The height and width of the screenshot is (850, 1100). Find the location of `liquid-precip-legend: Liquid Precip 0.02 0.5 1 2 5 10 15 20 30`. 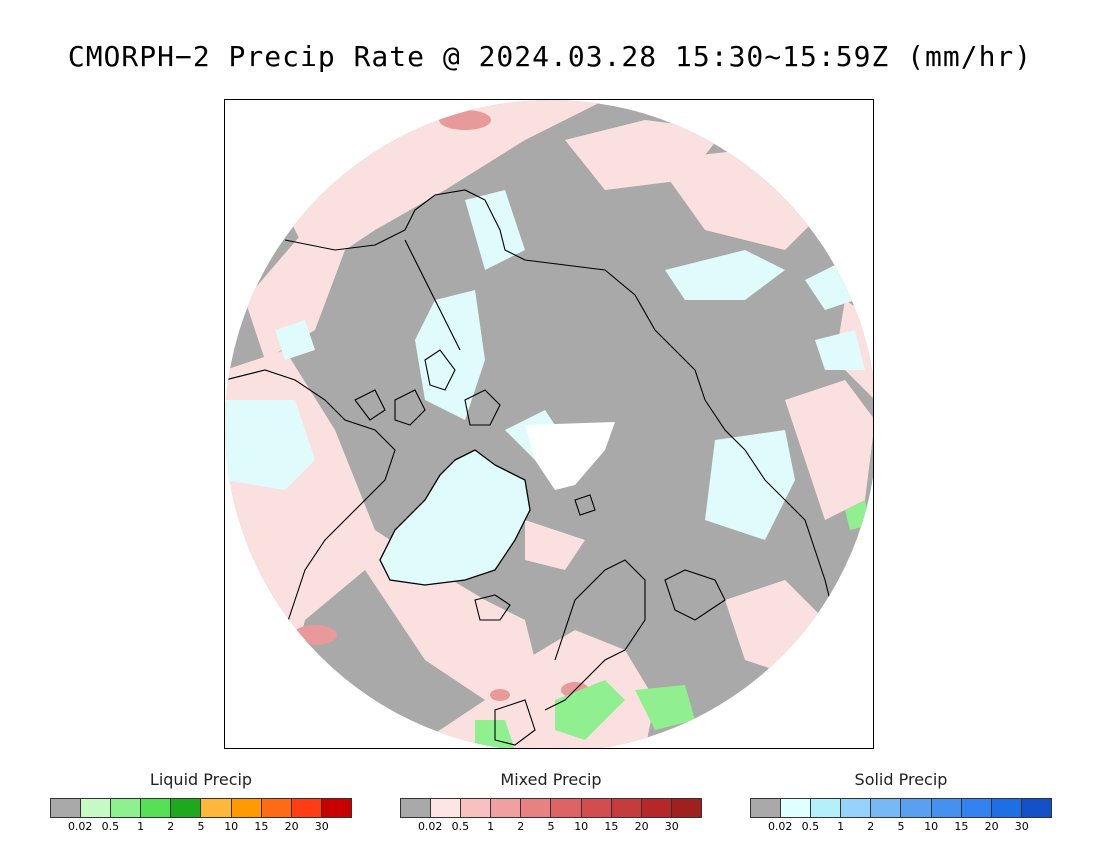

liquid-precip-legend: Liquid Precip 0.02 0.5 1 2 5 10 15 20 30 is located at coordinates (201, 802).